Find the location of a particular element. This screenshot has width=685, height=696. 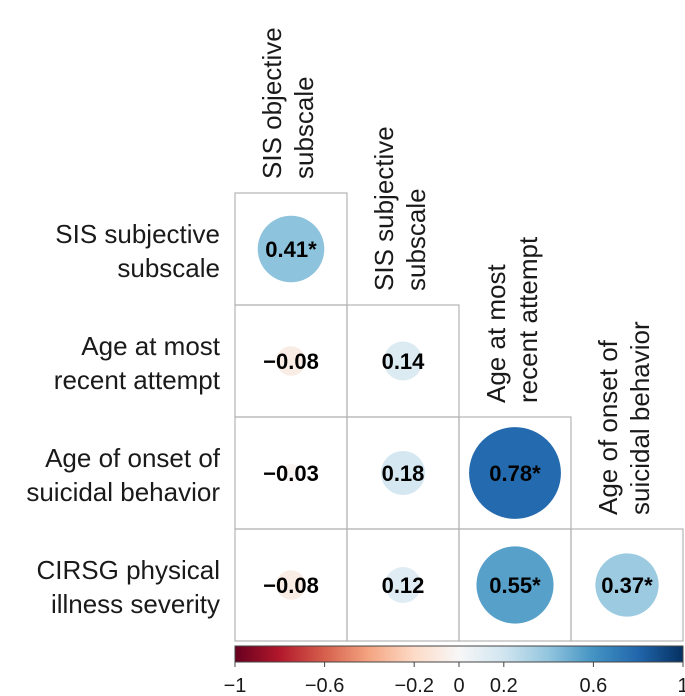

row-label-line: subscale is located at coordinates (168, 268).